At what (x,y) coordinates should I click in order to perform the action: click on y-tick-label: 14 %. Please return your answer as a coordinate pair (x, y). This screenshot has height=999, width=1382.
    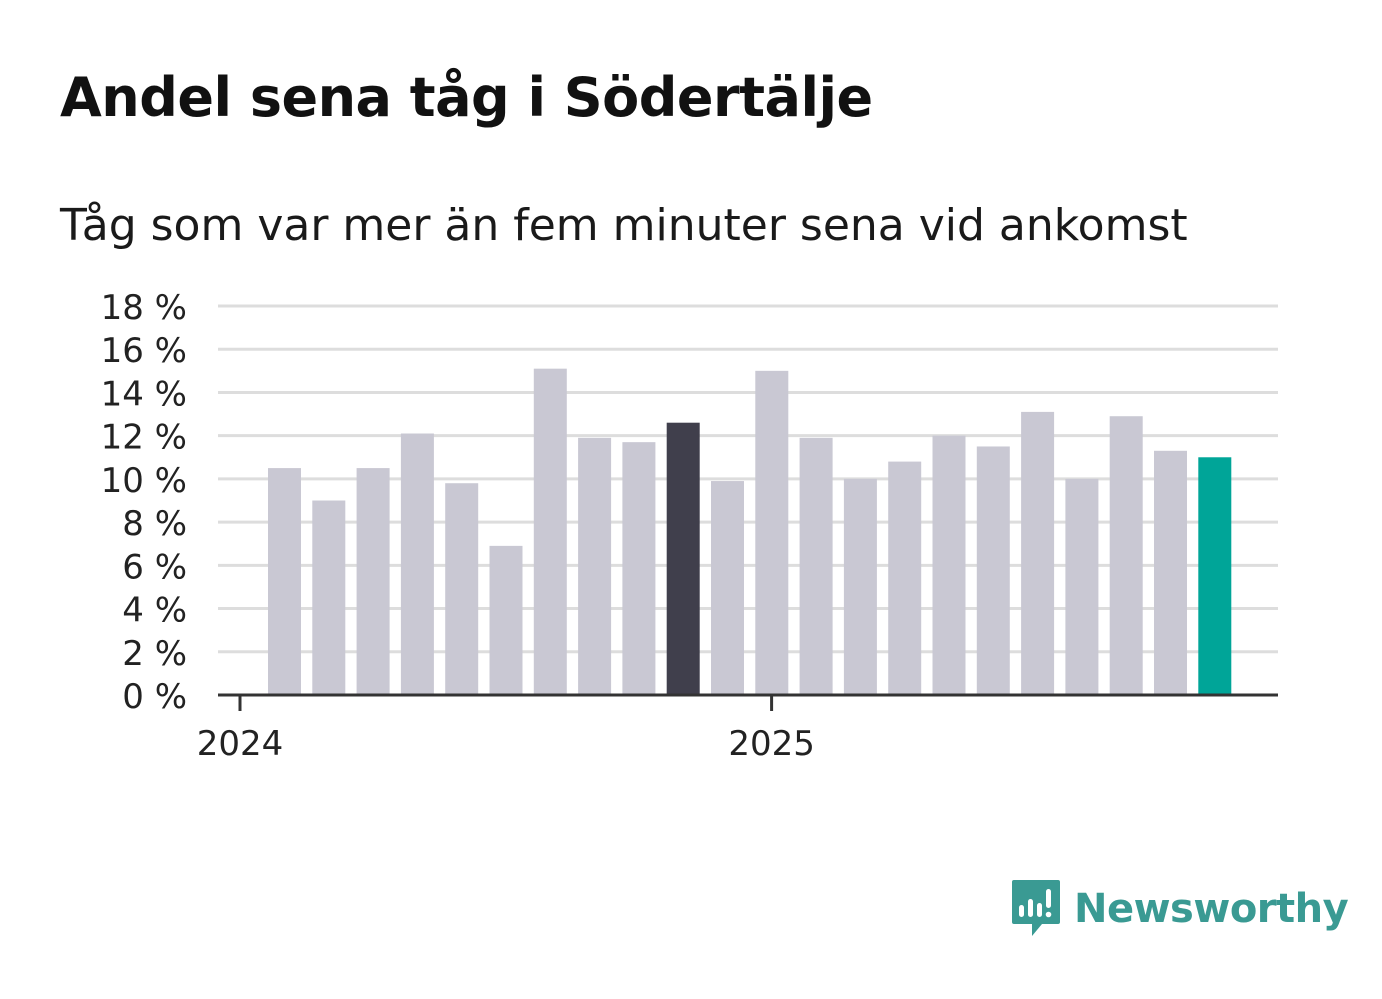
    Looking at the image, I should click on (144, 394).